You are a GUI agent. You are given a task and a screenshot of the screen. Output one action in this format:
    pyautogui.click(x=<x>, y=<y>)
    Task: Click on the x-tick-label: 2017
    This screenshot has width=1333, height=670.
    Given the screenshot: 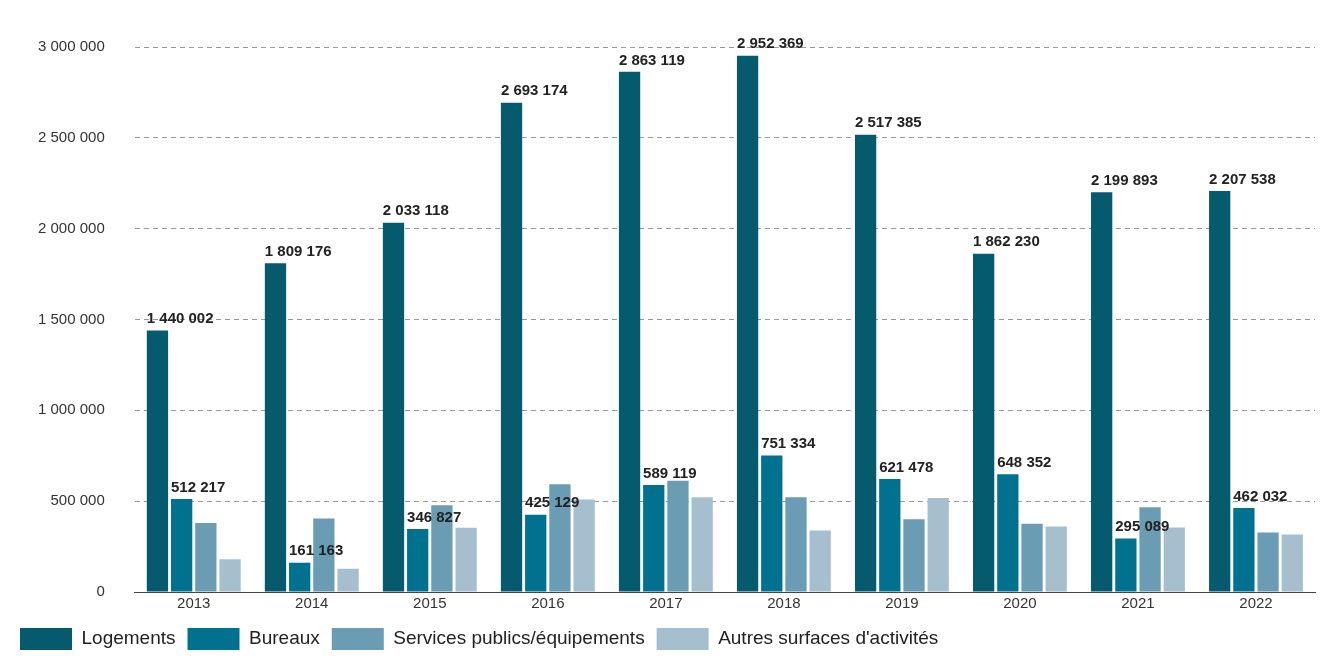 What is the action you would take?
    pyautogui.click(x=666, y=603)
    